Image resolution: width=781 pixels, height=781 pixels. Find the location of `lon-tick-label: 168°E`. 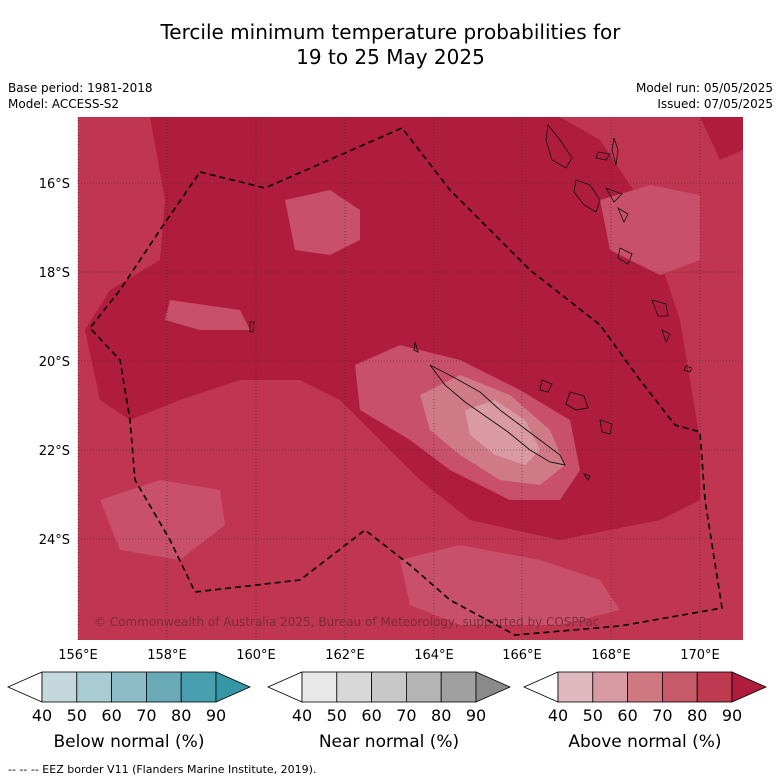

lon-tick-label: 168°E is located at coordinates (611, 655).